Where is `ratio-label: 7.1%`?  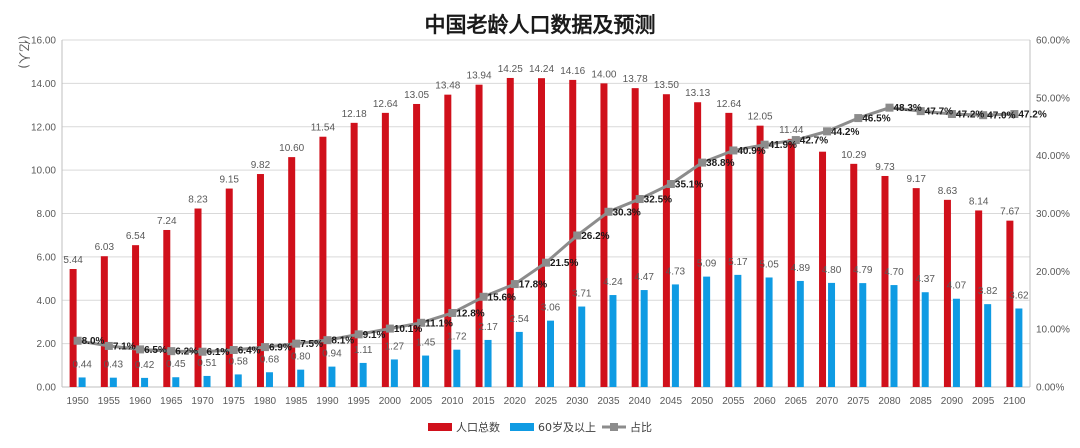 ratio-label: 7.1% is located at coordinates (124, 346).